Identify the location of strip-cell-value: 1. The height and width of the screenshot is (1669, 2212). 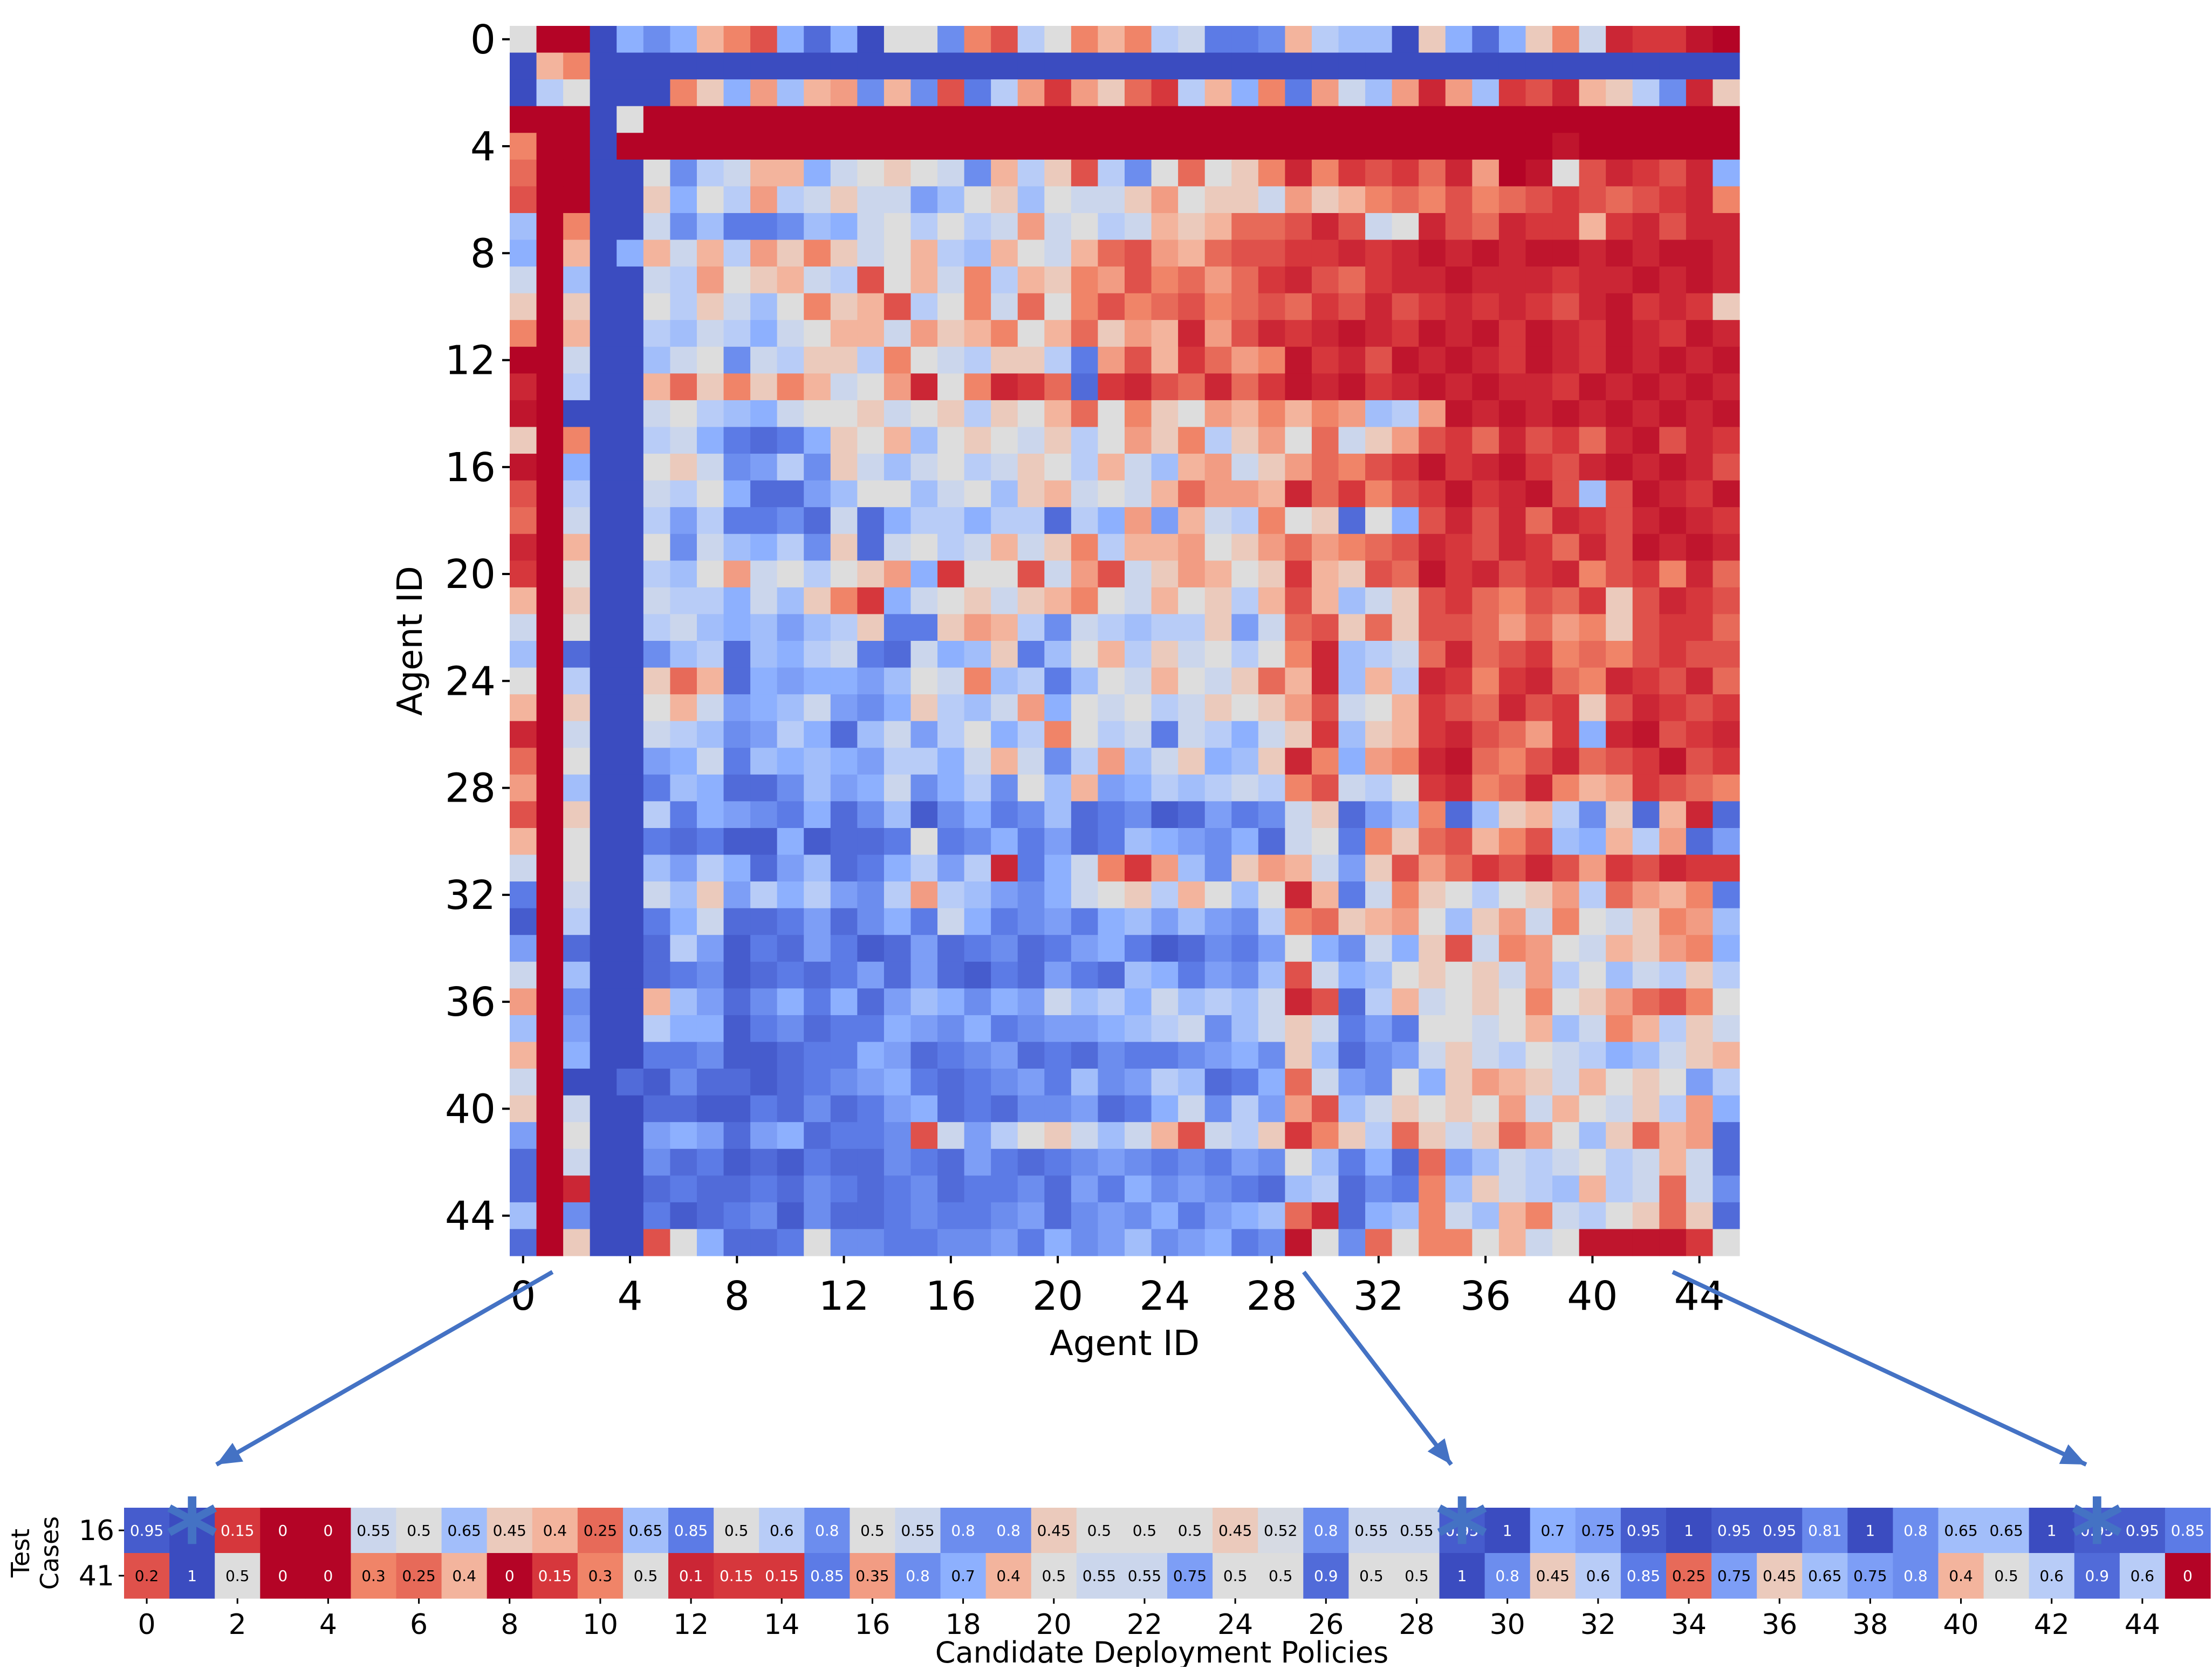
(2052, 1531).